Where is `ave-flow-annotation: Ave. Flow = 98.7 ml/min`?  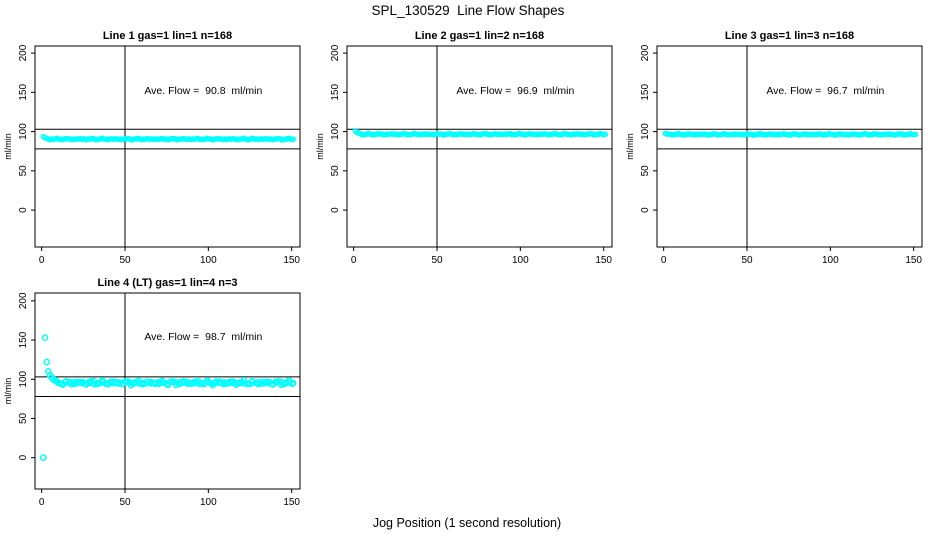 ave-flow-annotation: Ave. Flow = 98.7 ml/min is located at coordinates (203, 337).